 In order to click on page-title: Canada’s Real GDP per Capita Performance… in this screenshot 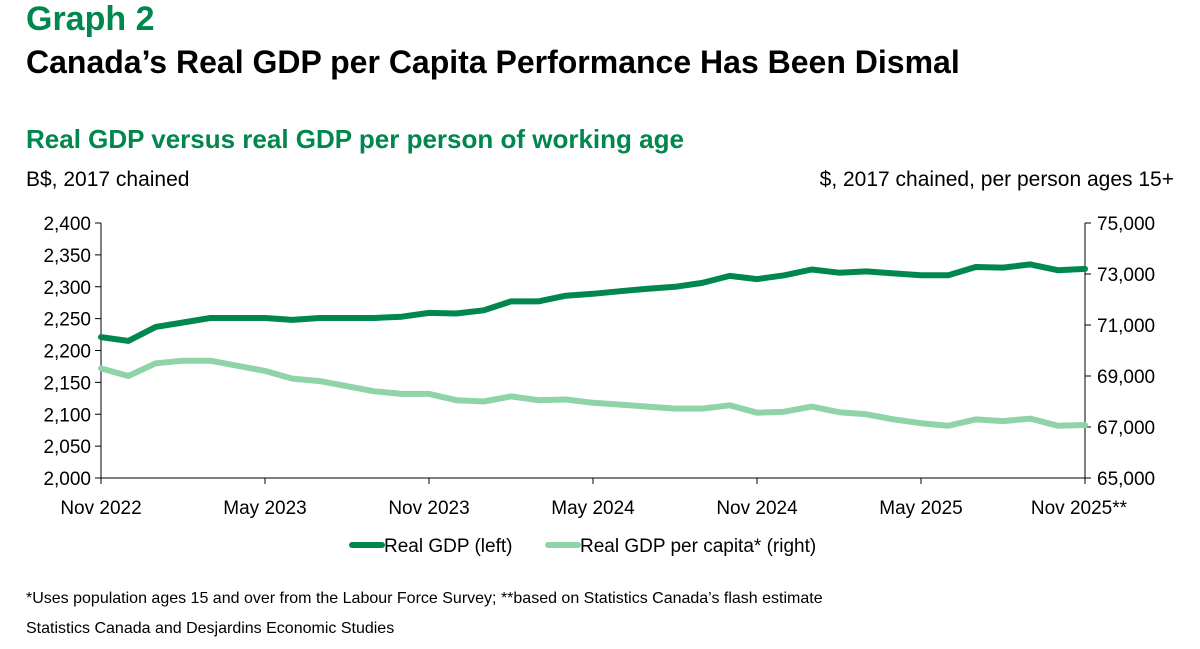, I will do `click(493, 62)`.